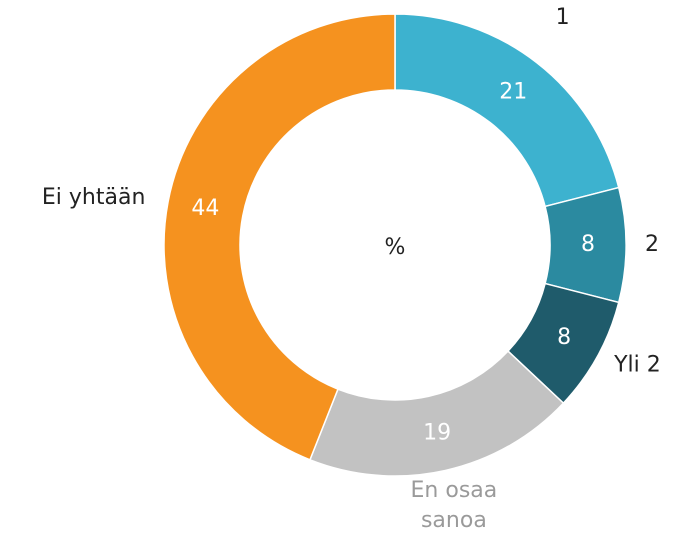 This screenshot has height=550, width=680. I want to click on category-label: En osaa sanoa, so click(454, 506).